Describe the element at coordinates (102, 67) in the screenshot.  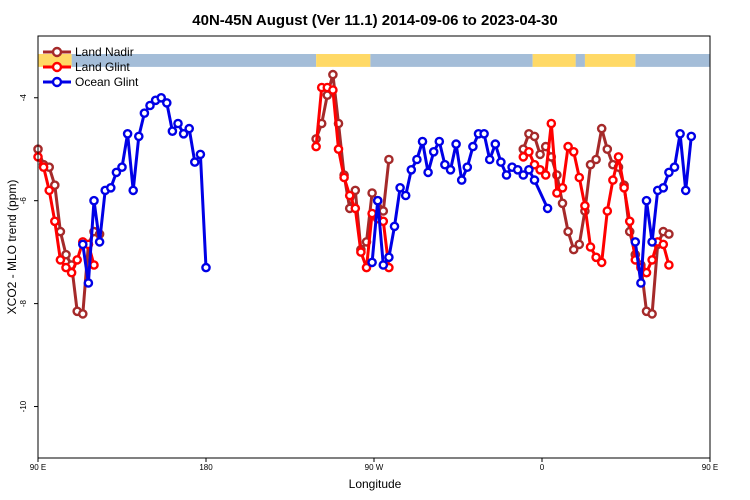
I see `legend-label-1: Land Glint` at that location.